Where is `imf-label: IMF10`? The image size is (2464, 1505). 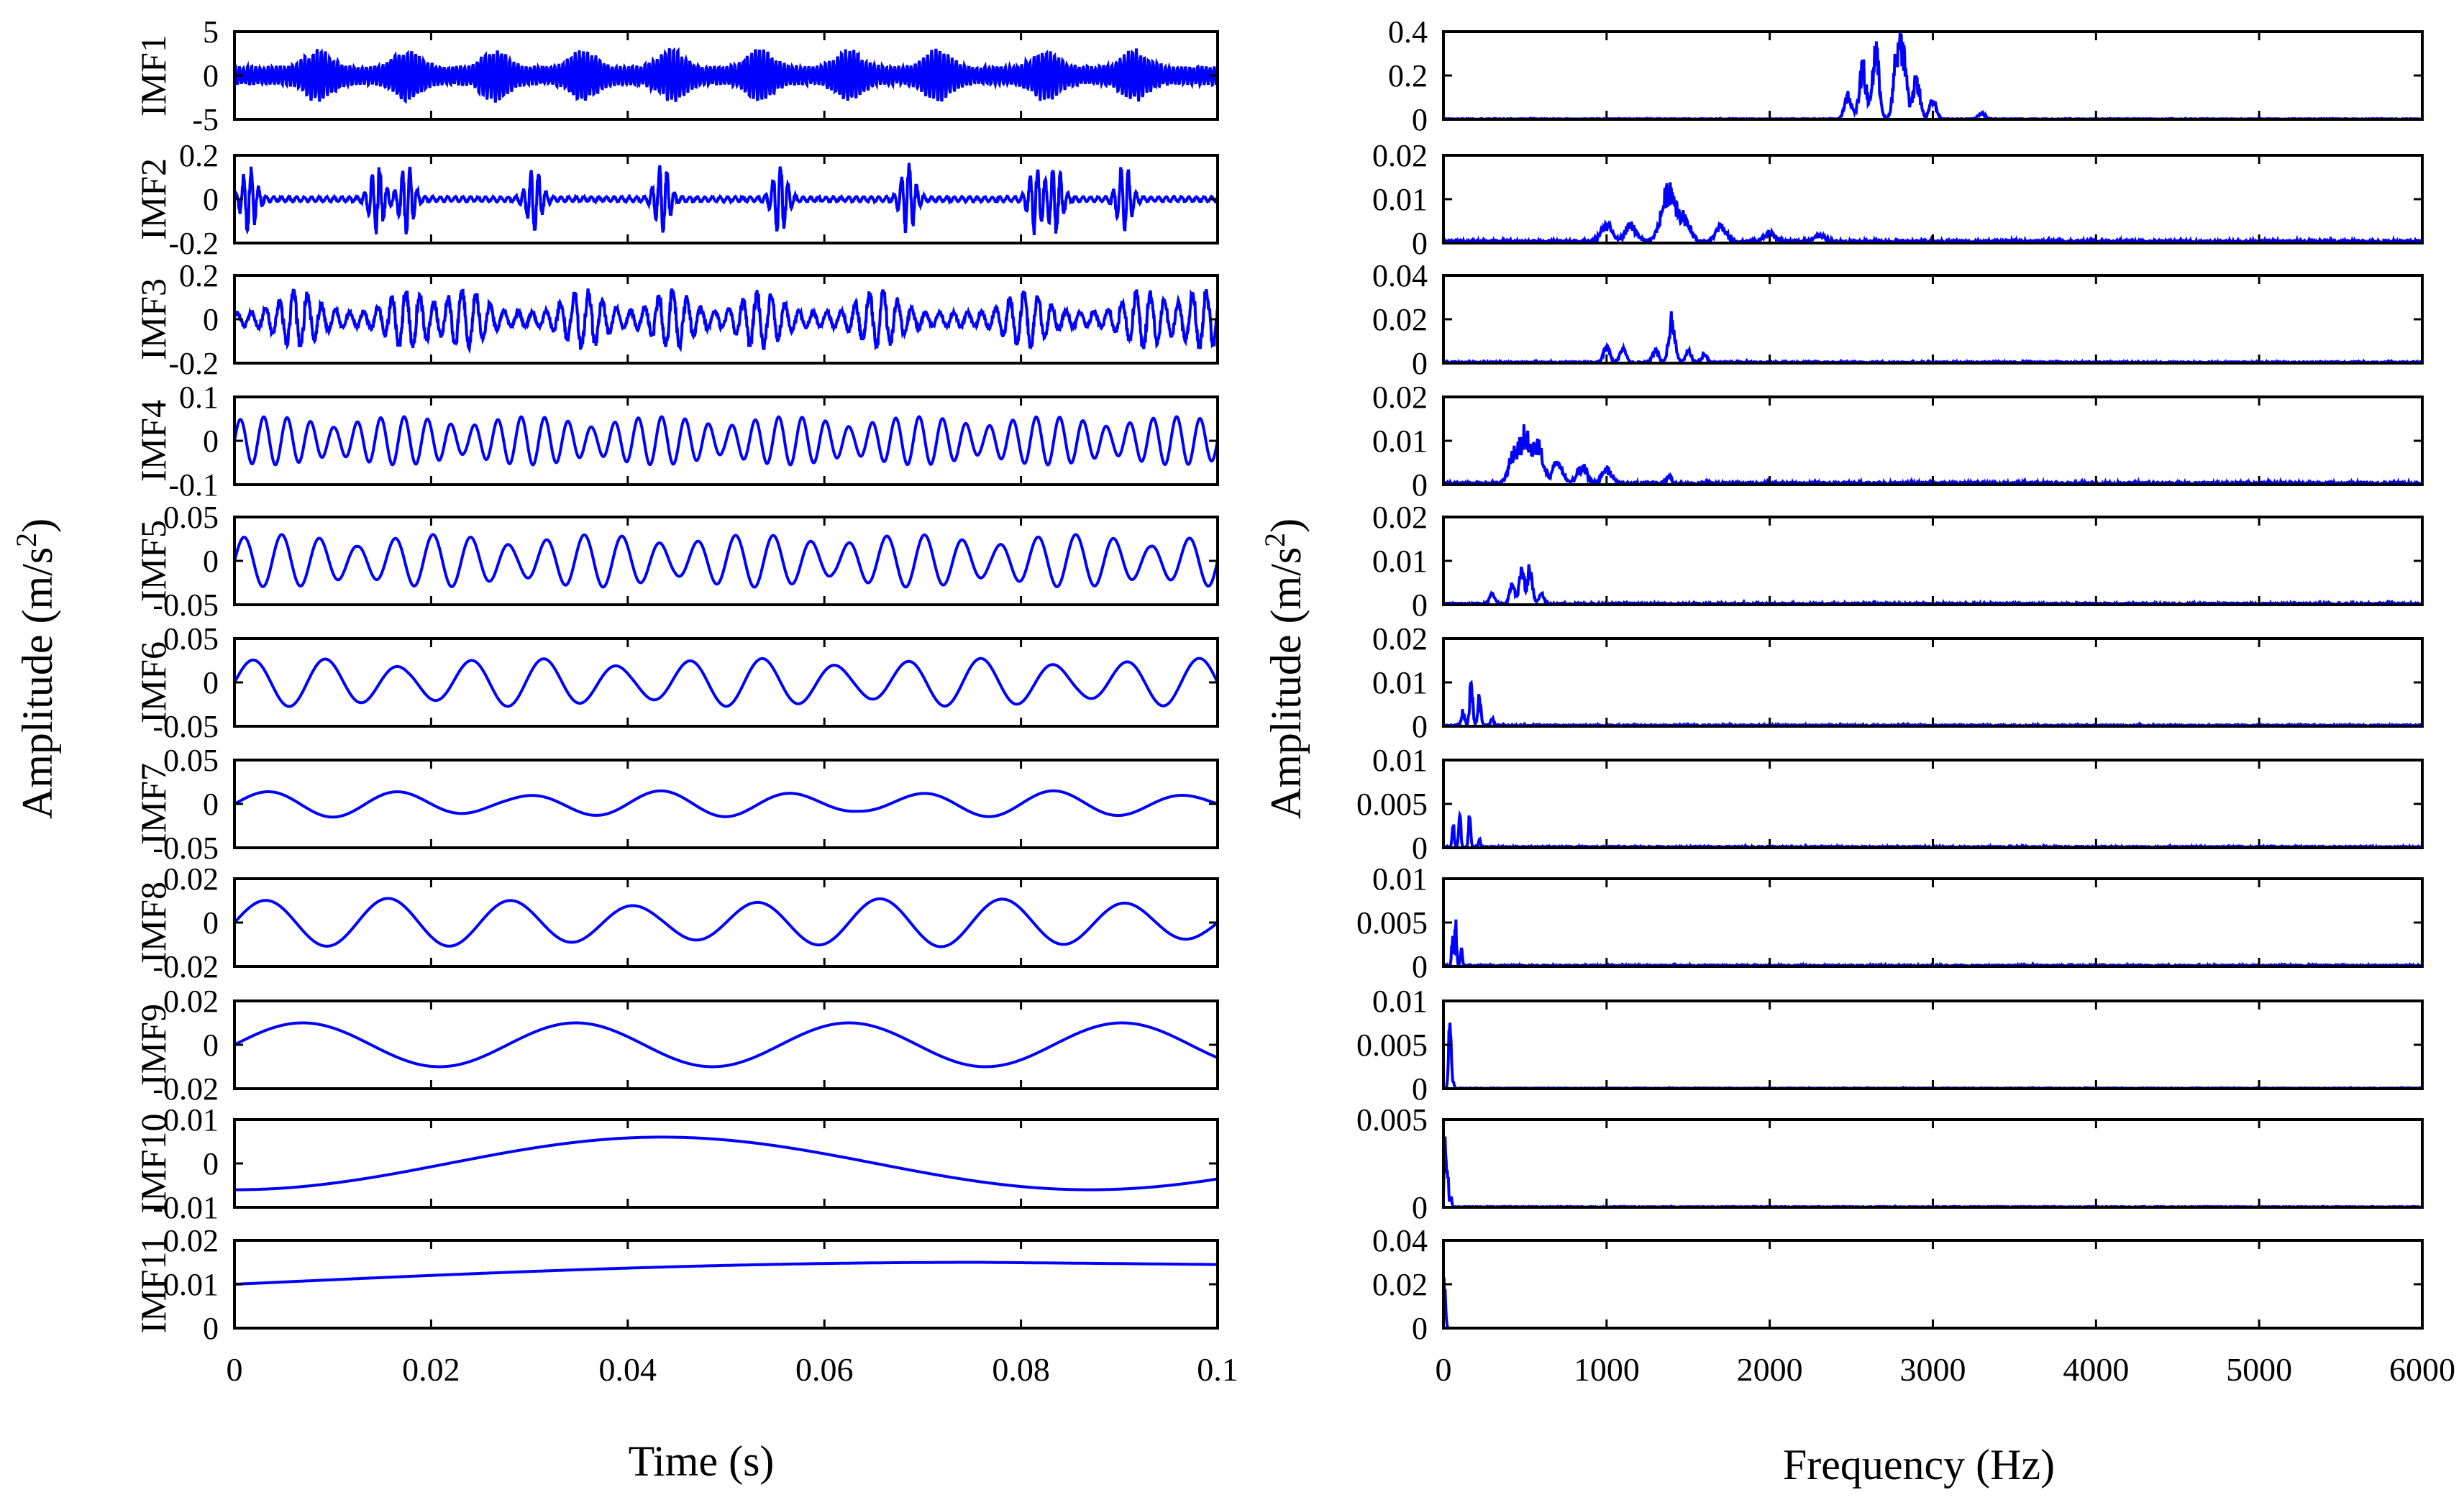
imf-label: IMF10 is located at coordinates (153, 1164).